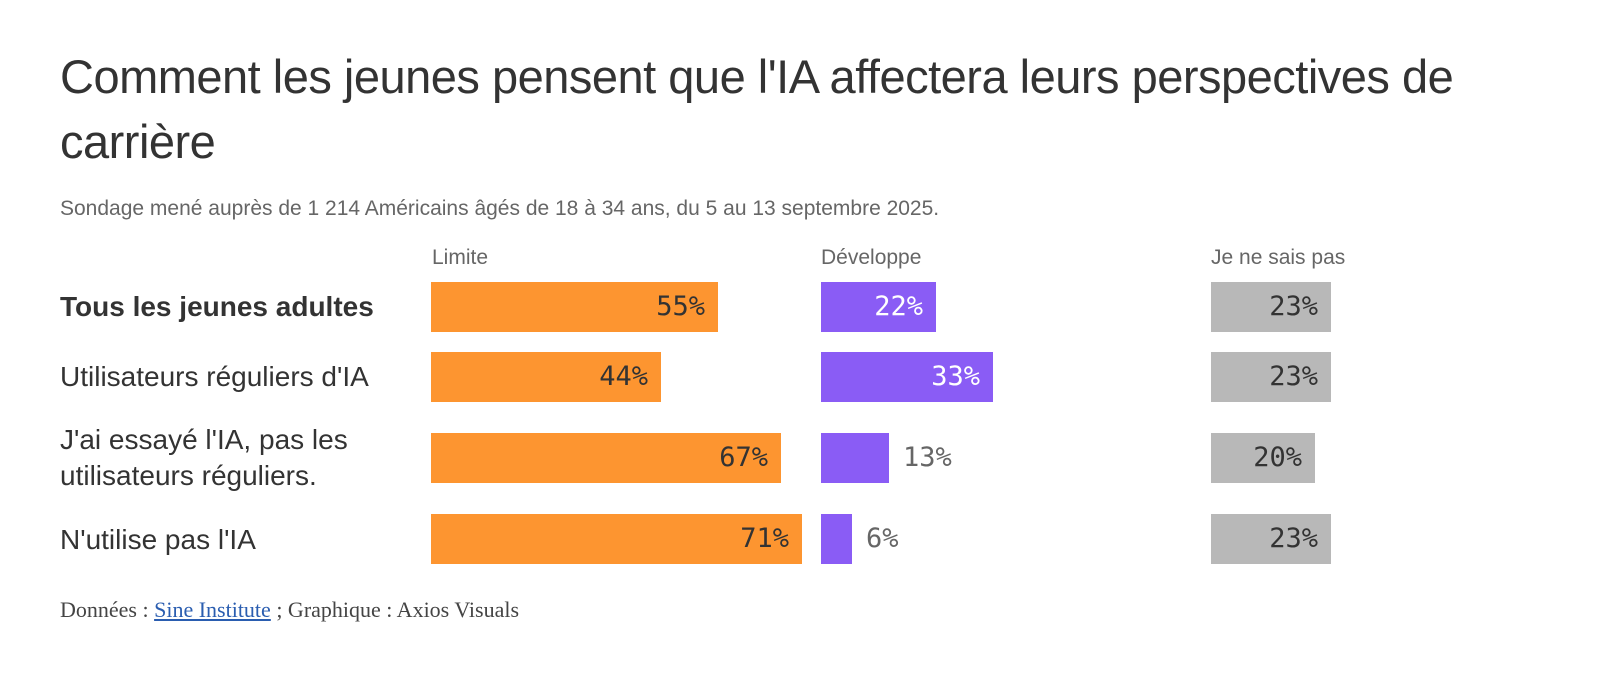  I want to click on value-label-limite: 44%, so click(623, 376).